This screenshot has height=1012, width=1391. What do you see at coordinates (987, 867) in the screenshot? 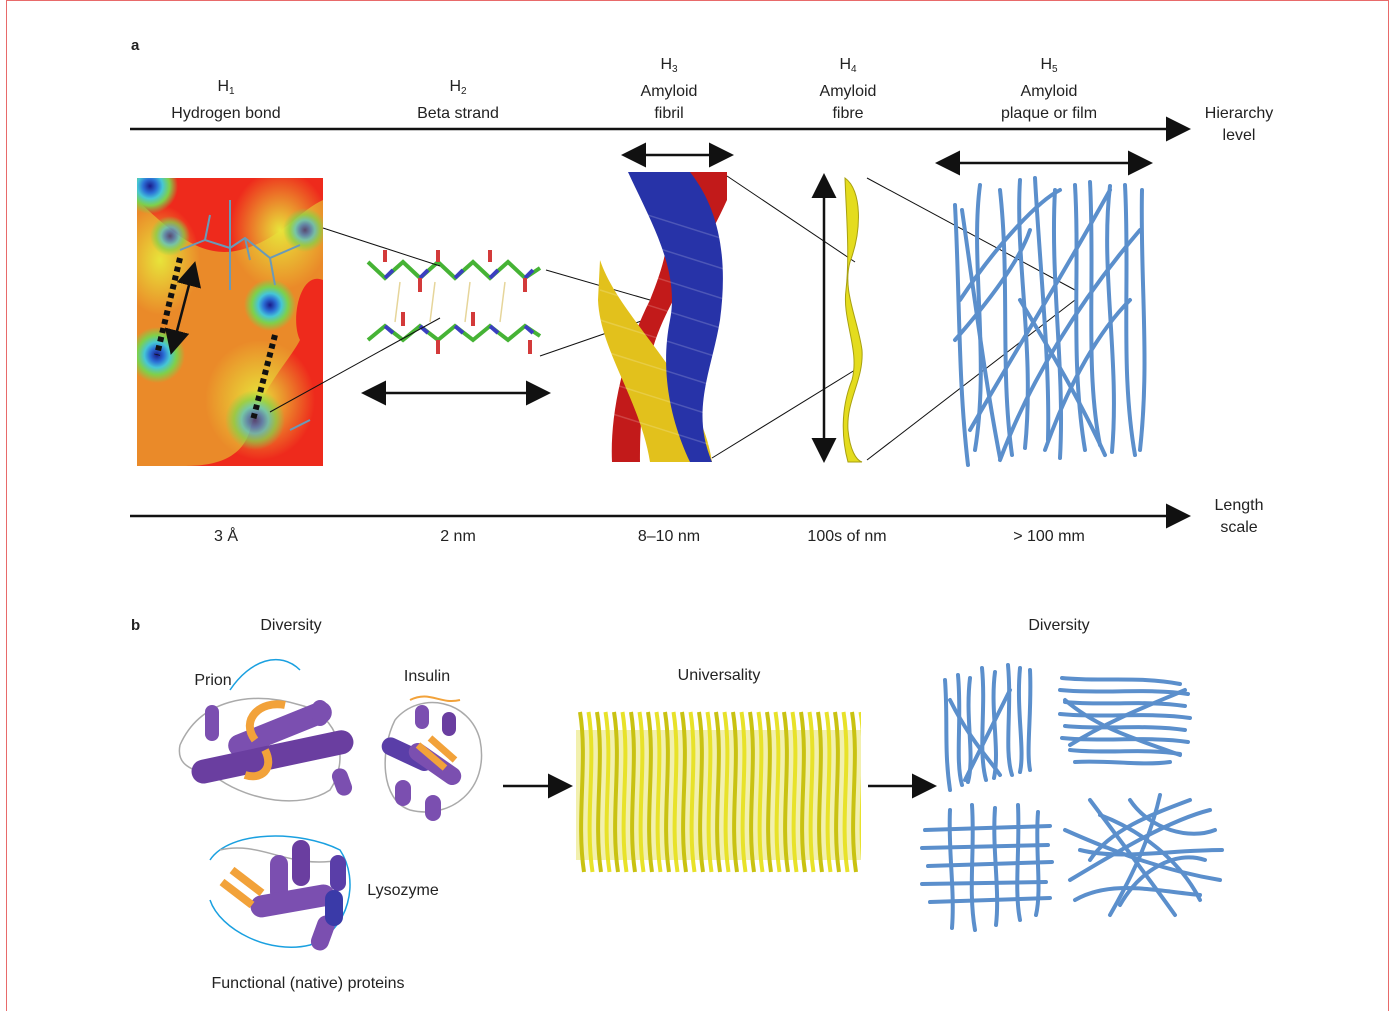
I see `morphology-crosshatch` at bounding box center [987, 867].